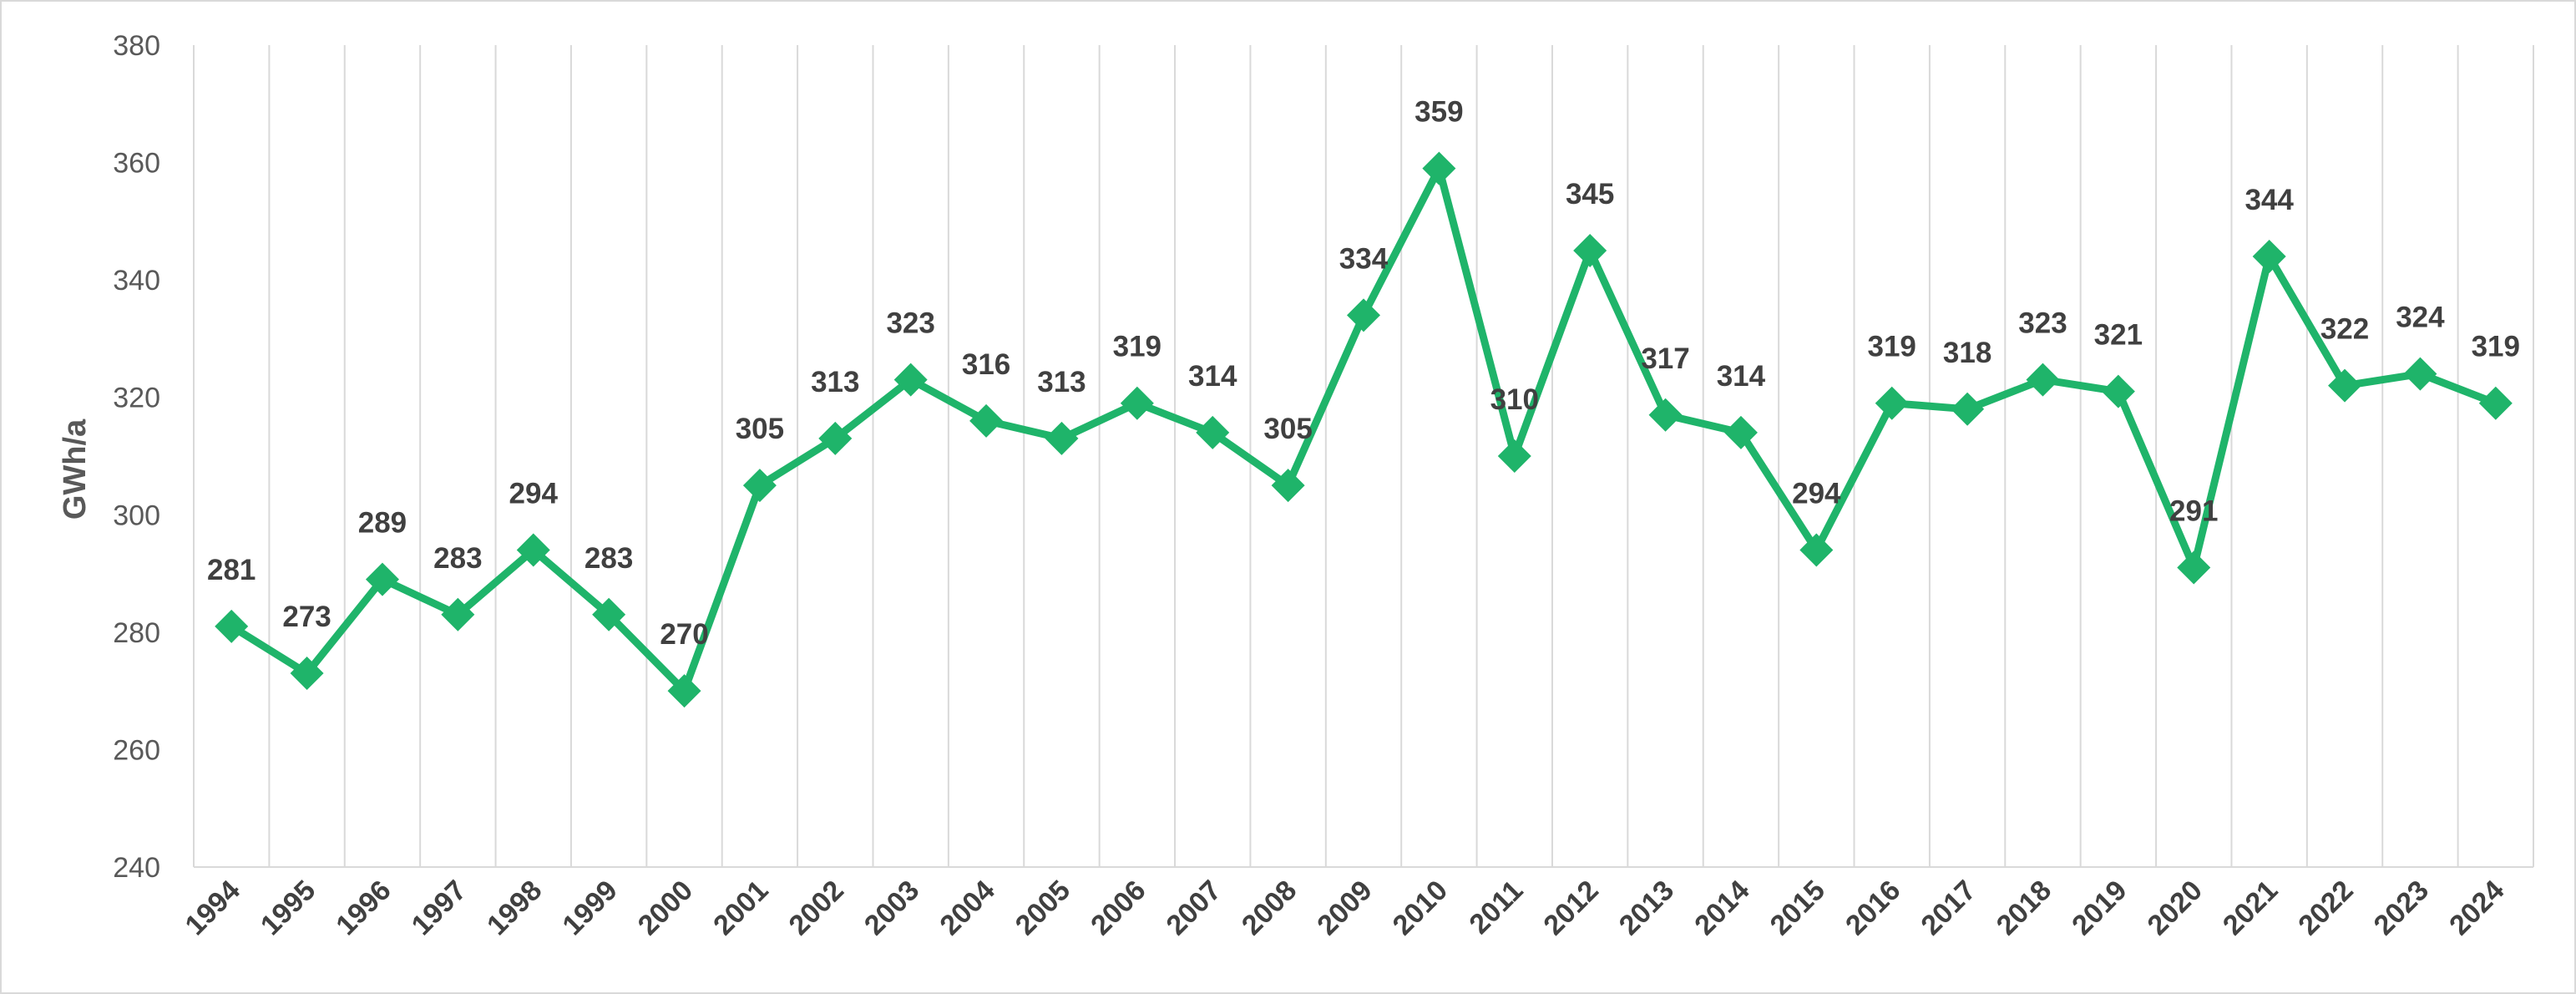 The width and height of the screenshot is (2576, 994). What do you see at coordinates (1043, 908) in the screenshot?
I see `x-tick-label: 2005` at bounding box center [1043, 908].